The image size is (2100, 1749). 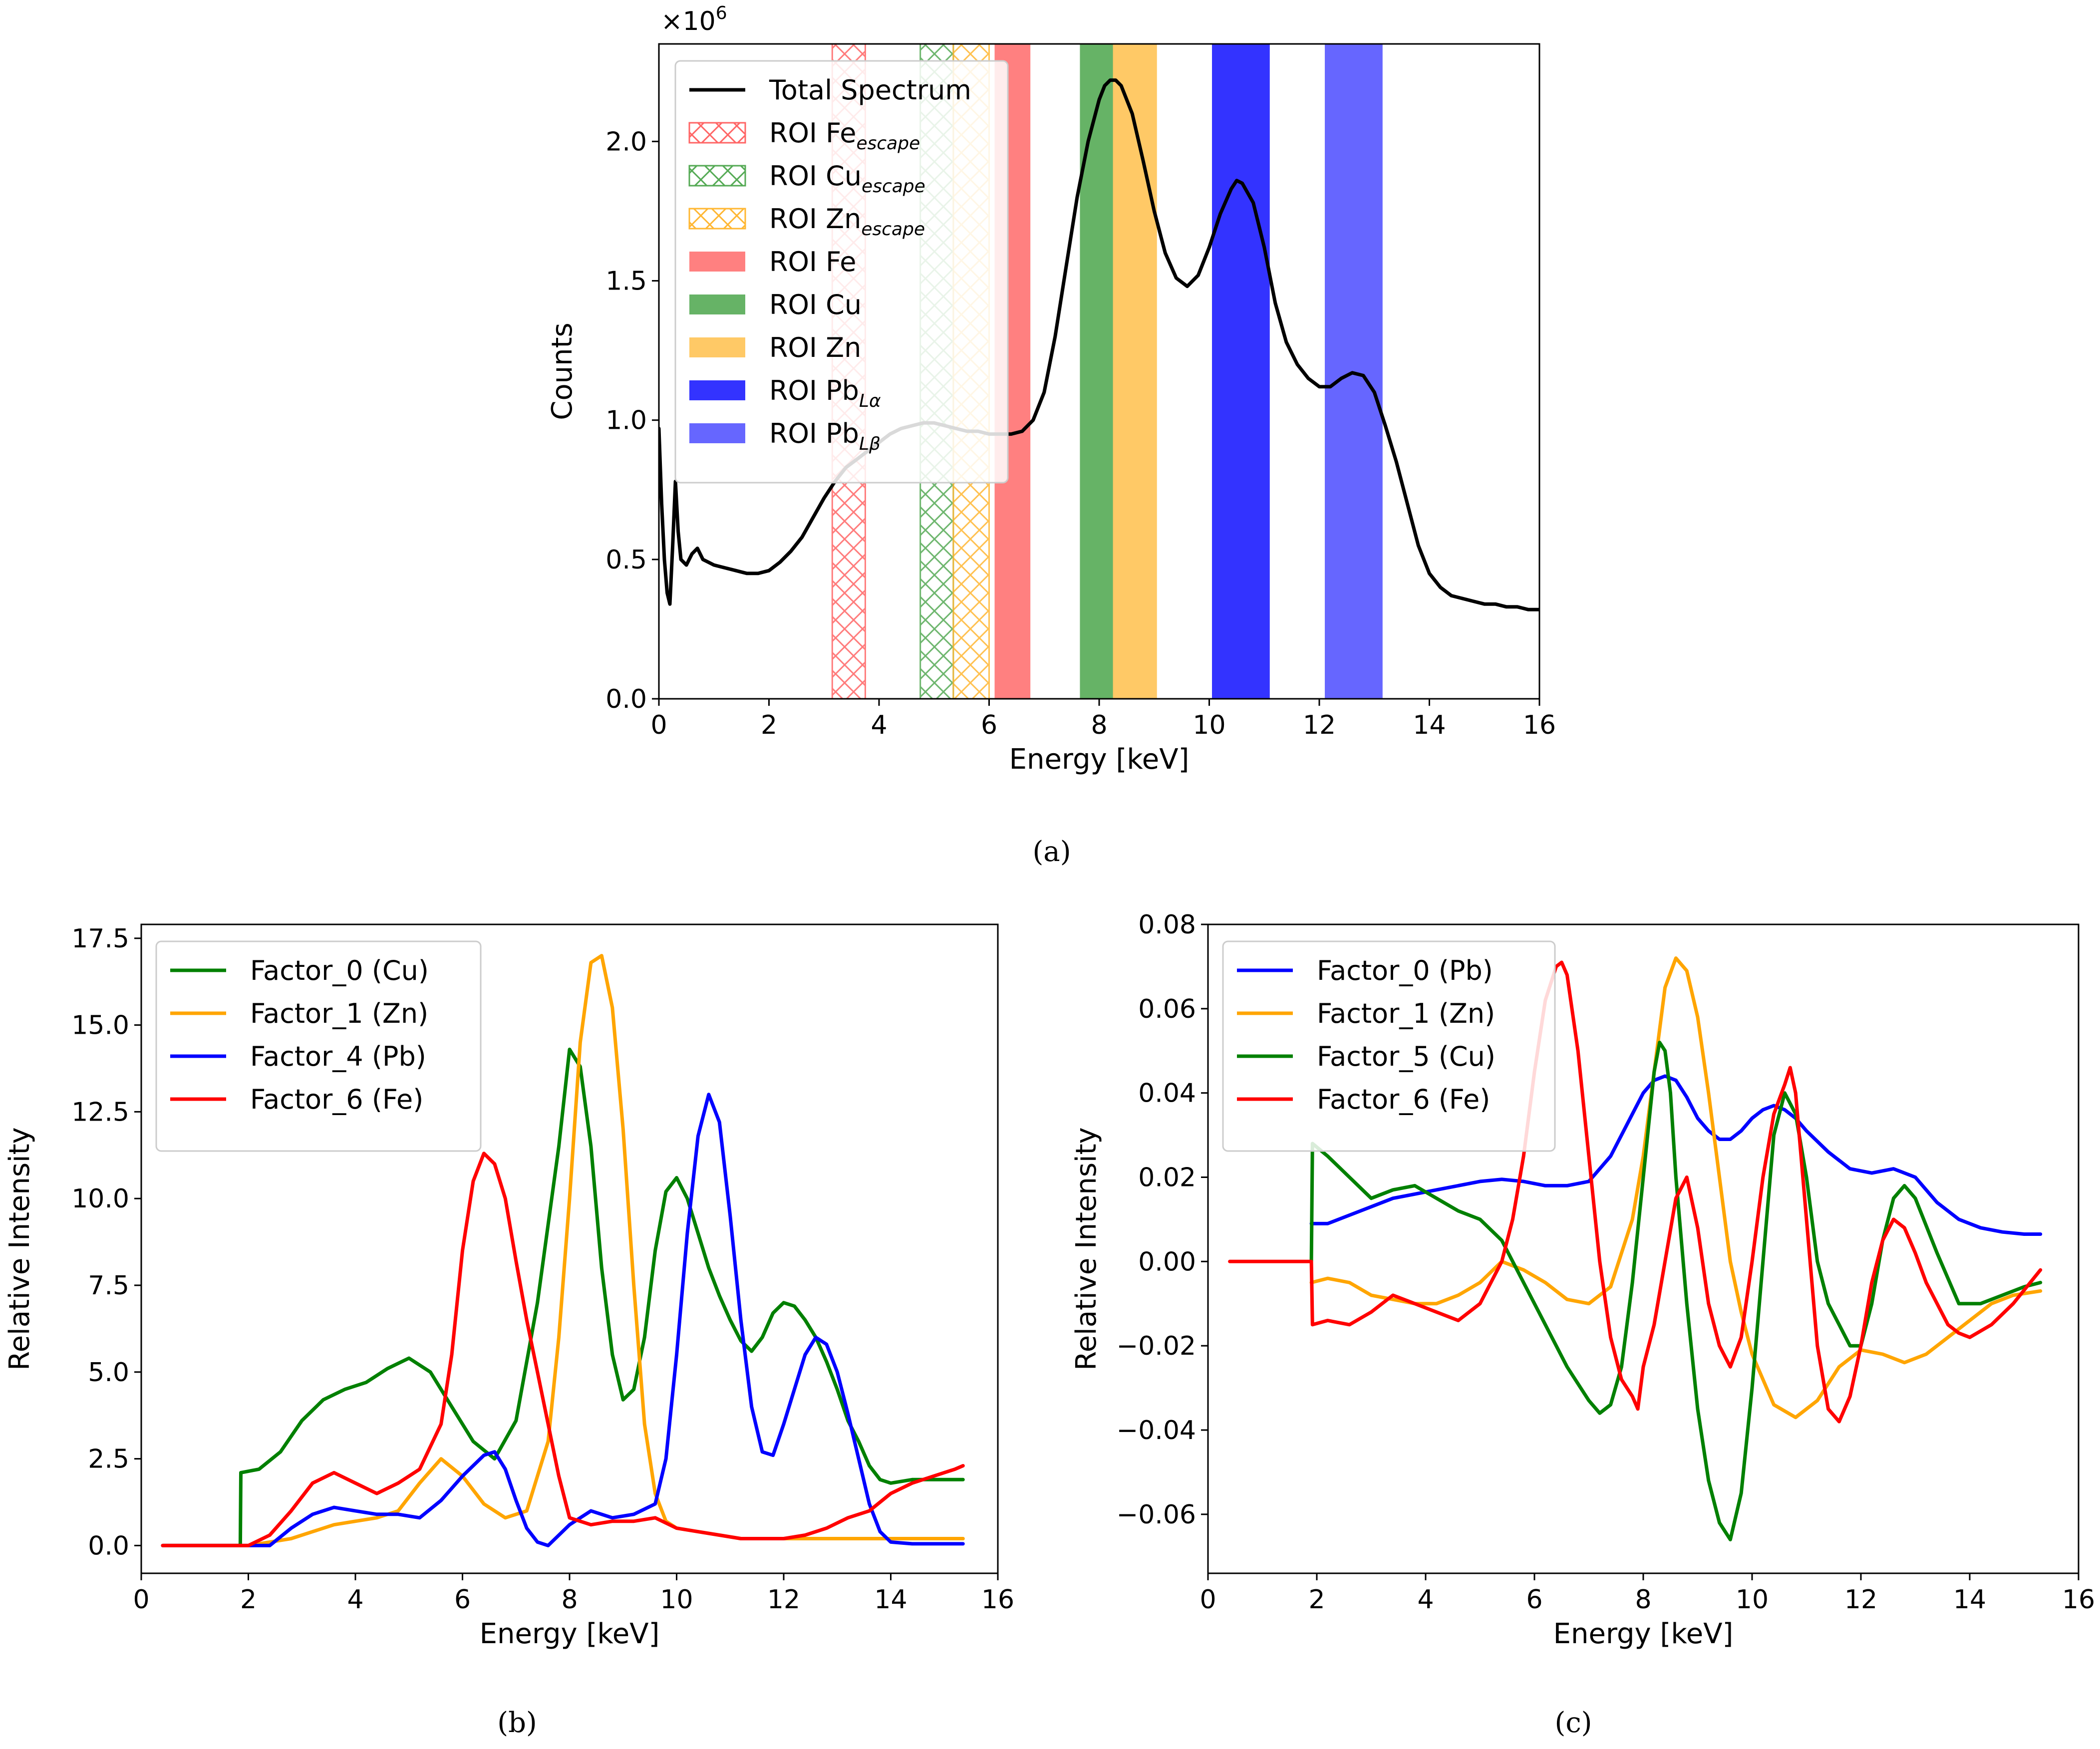 I want to click on series-line-factor-5-cu, so click(x=1676, y=1290).